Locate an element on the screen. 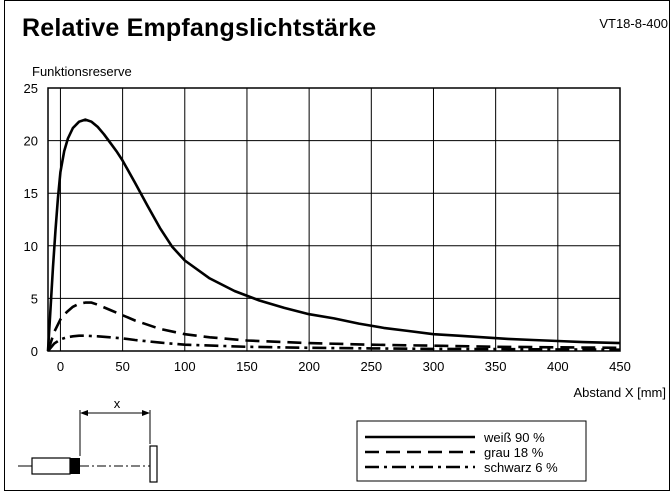 This screenshot has height=493, width=672. y-tick-label: 15 is located at coordinates (31, 193).